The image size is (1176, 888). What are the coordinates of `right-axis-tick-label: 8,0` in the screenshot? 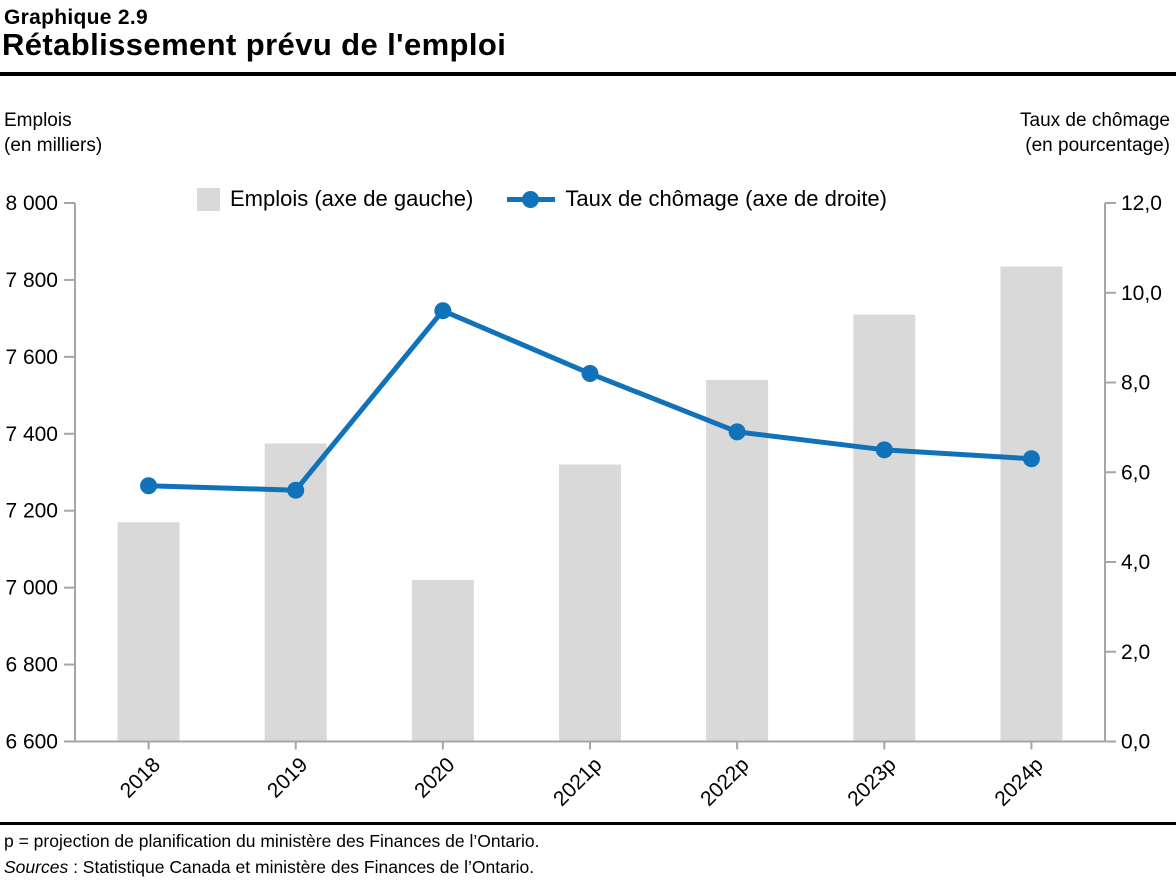 It's located at (1135, 383).